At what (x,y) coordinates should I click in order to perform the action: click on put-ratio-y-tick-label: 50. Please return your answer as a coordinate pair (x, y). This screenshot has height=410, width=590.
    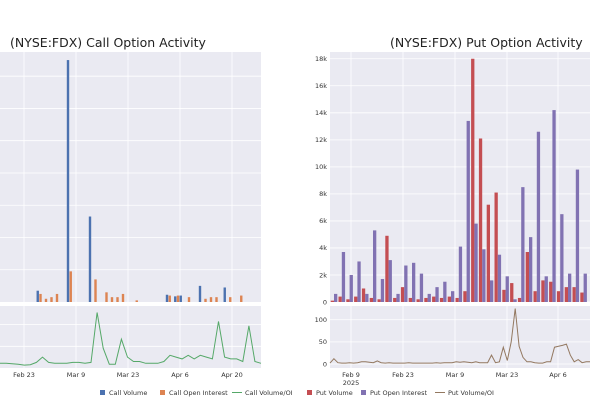
    Looking at the image, I should click on (323, 342).